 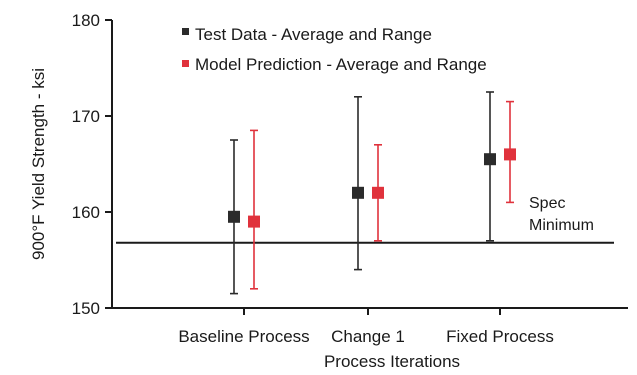 I want to click on spec-label-line1: Spec, so click(x=547, y=203).